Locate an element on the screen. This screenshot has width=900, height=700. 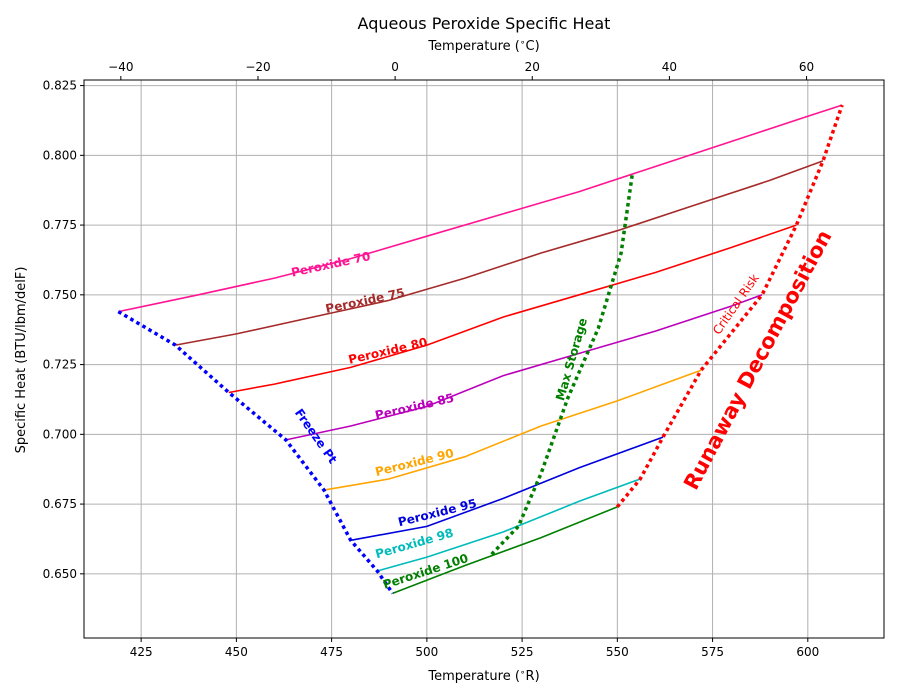
boundary-line-critical-risk is located at coordinates (729, 306).